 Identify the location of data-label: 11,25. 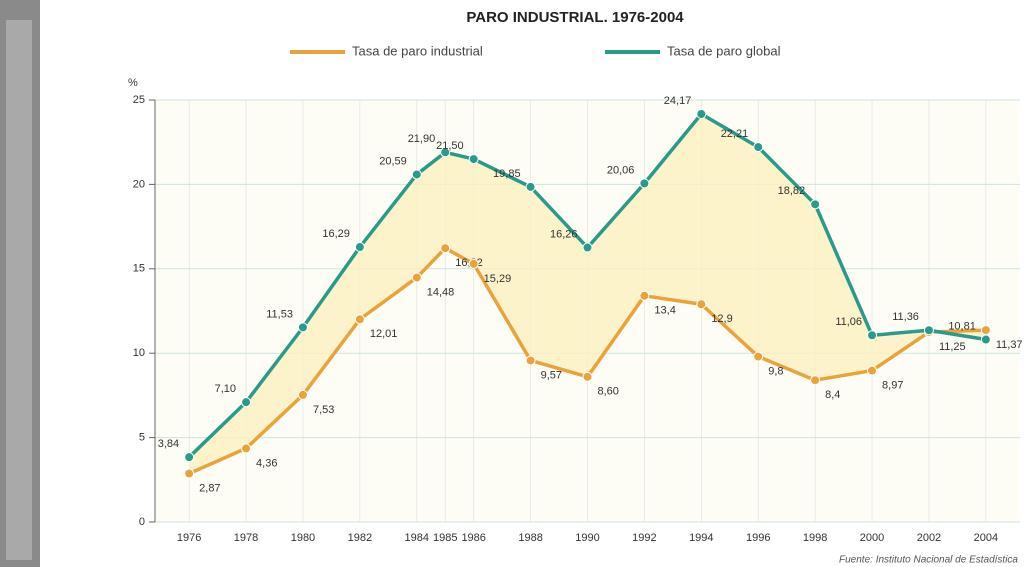
(952, 347).